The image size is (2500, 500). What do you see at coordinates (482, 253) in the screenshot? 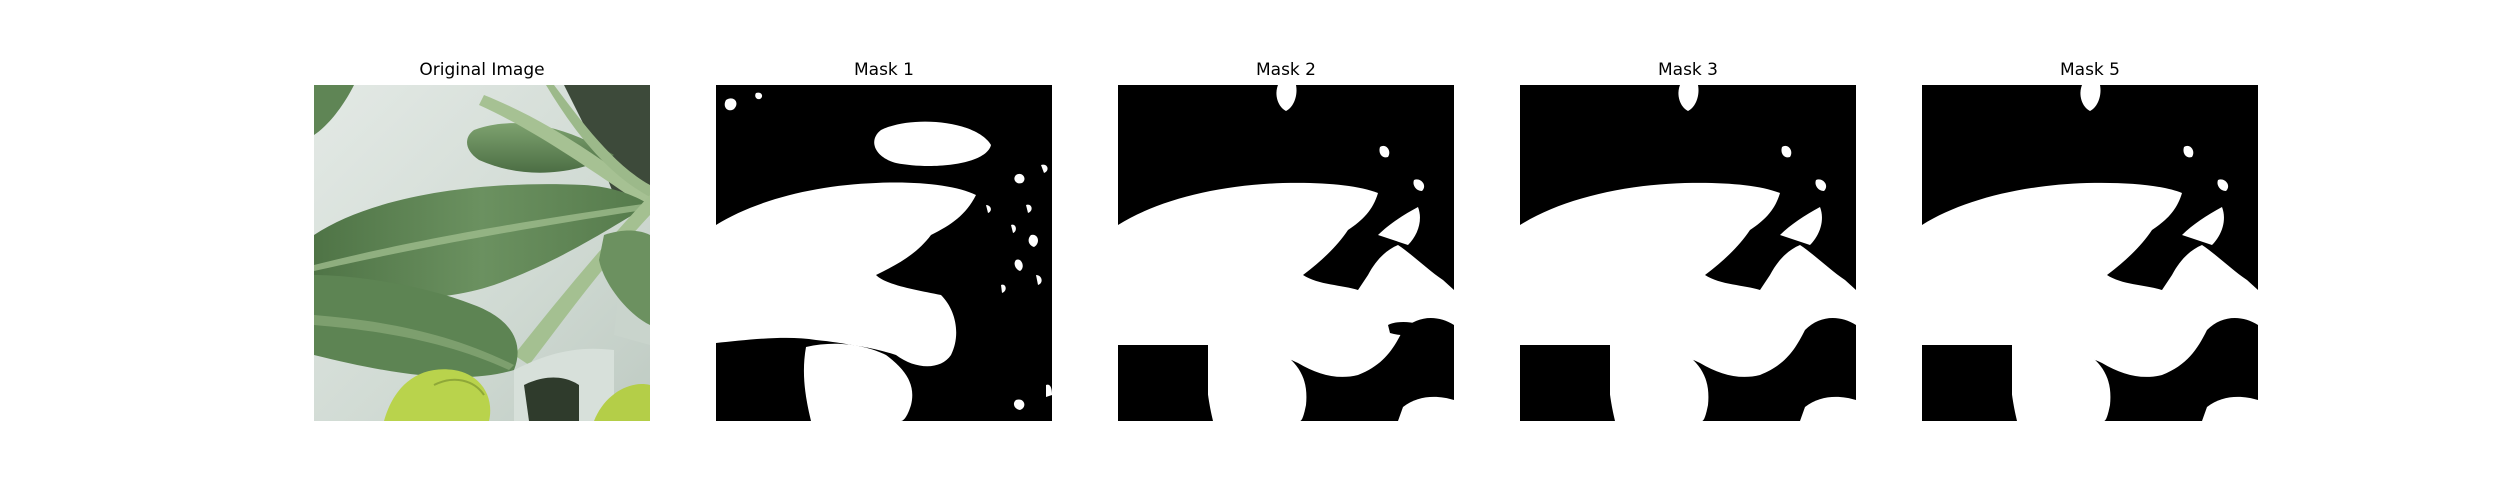
I see `original-photo` at bounding box center [482, 253].